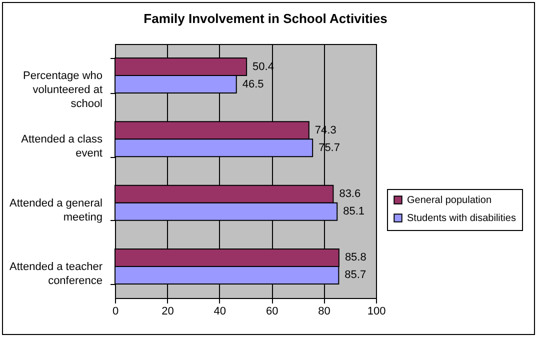 The width and height of the screenshot is (537, 337). What do you see at coordinates (168, 312) in the screenshot?
I see `x-tick-label: 20` at bounding box center [168, 312].